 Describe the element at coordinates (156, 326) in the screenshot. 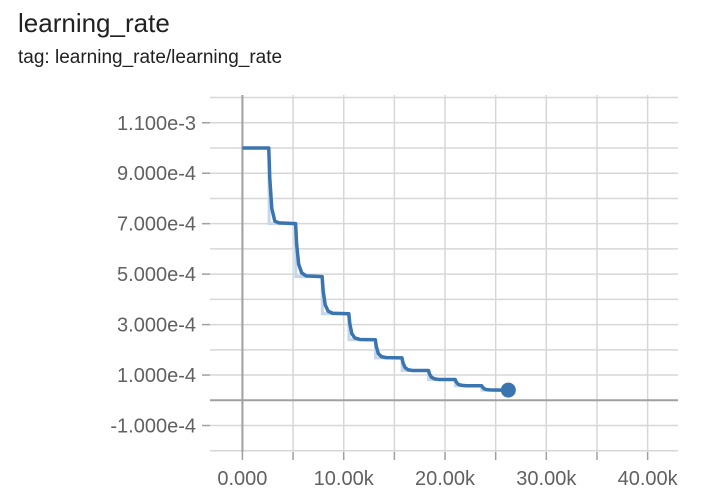

I see `y-tick-label: 3.000e-4` at that location.